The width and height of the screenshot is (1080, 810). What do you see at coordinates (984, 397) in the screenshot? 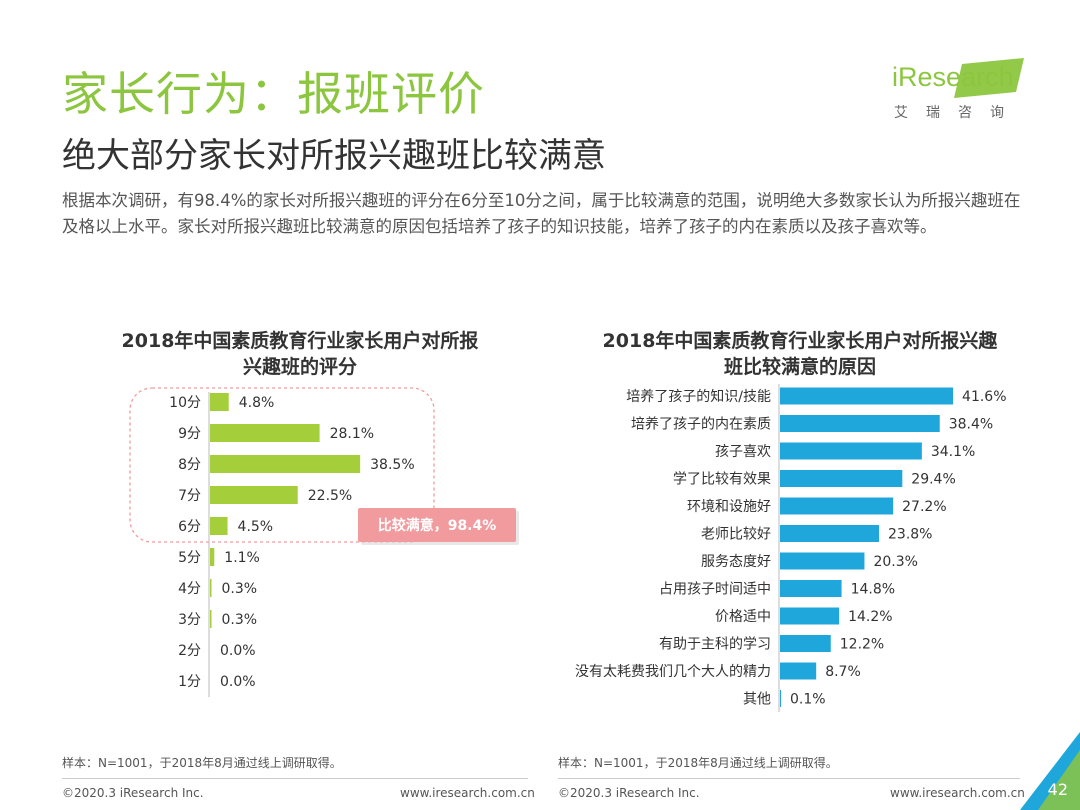
I see `reasons-value-label: 41.6%` at bounding box center [984, 397].